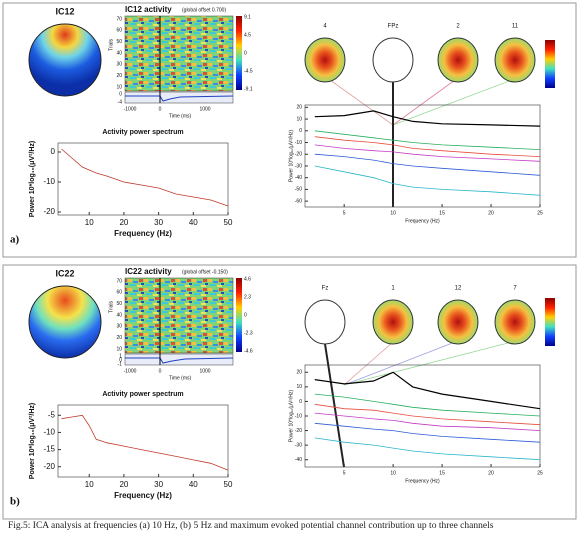 This screenshot has width=579, height=551. Describe the element at coordinates (130, 371) in the screenshot. I see `time-tick: -1000` at that location.